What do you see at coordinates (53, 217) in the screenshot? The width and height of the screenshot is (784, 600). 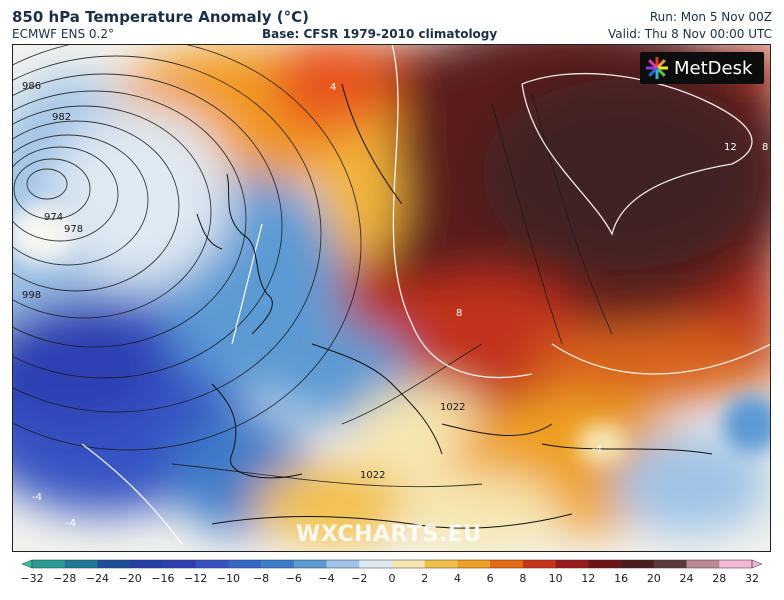 I see `isobar-label: 974` at bounding box center [53, 217].